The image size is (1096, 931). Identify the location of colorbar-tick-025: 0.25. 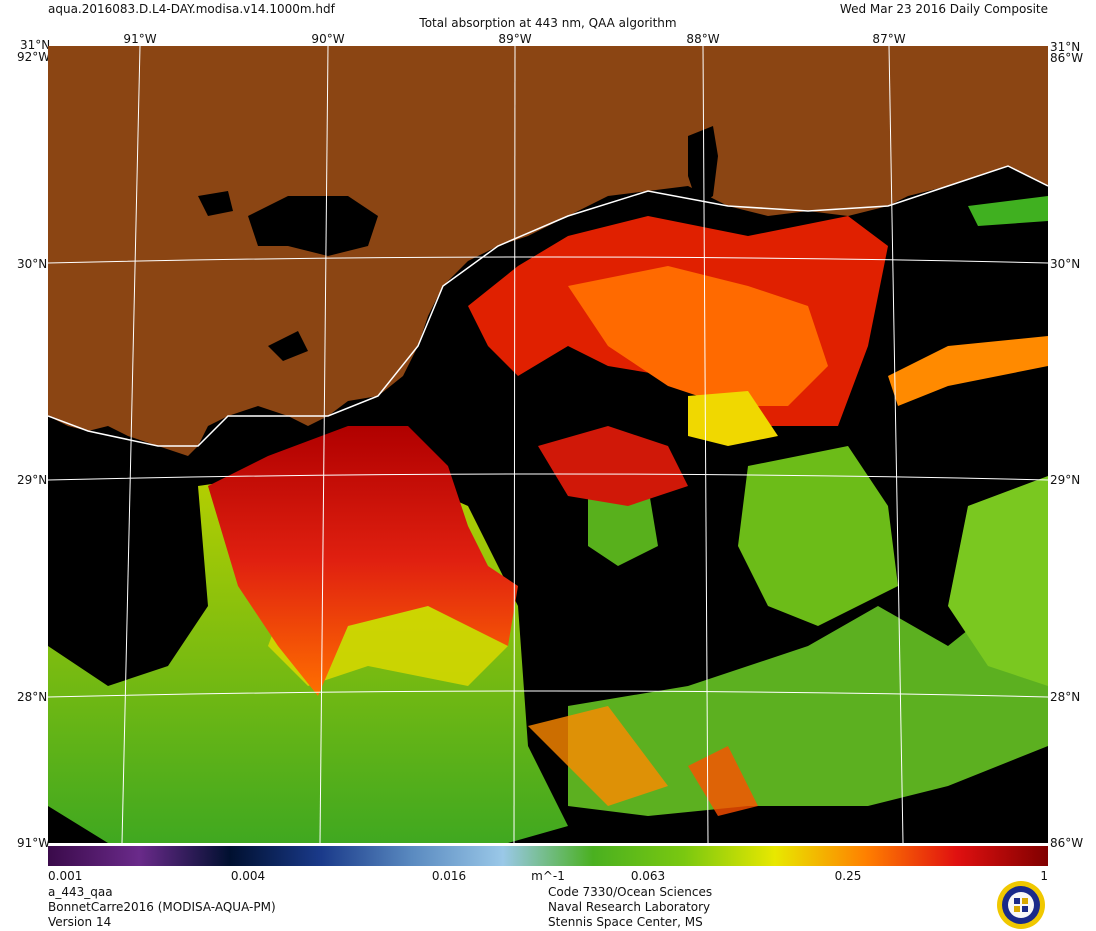
(848, 876).